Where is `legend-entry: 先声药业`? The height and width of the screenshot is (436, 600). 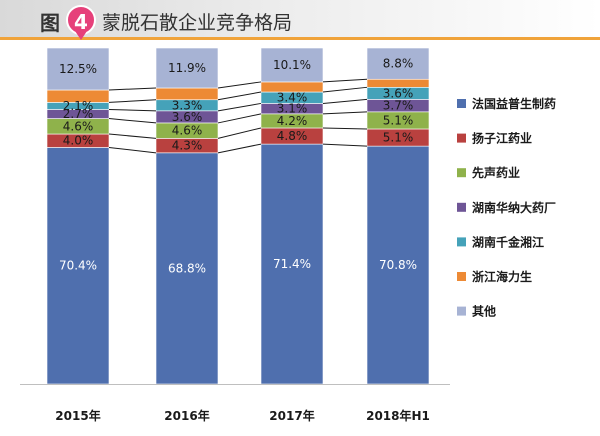 legend-entry: 先声药业 is located at coordinates (496, 172).